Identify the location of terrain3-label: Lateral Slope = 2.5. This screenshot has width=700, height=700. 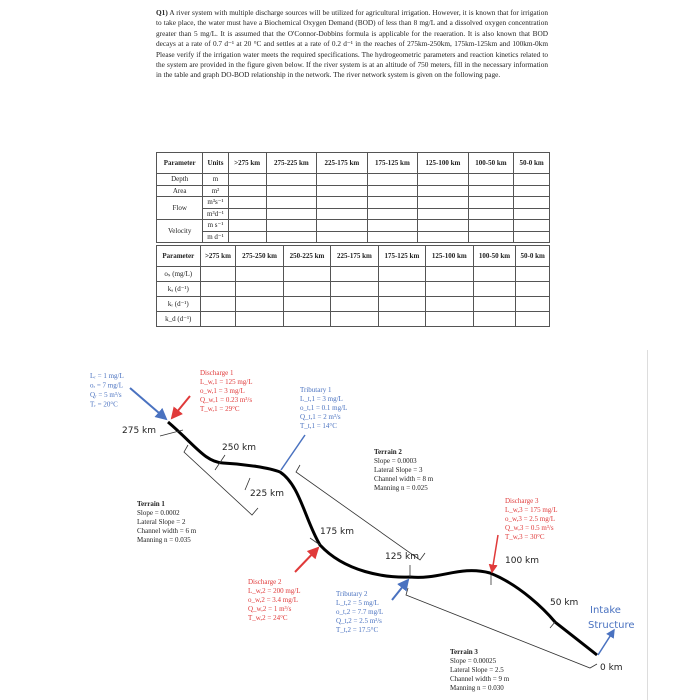
(477, 670).